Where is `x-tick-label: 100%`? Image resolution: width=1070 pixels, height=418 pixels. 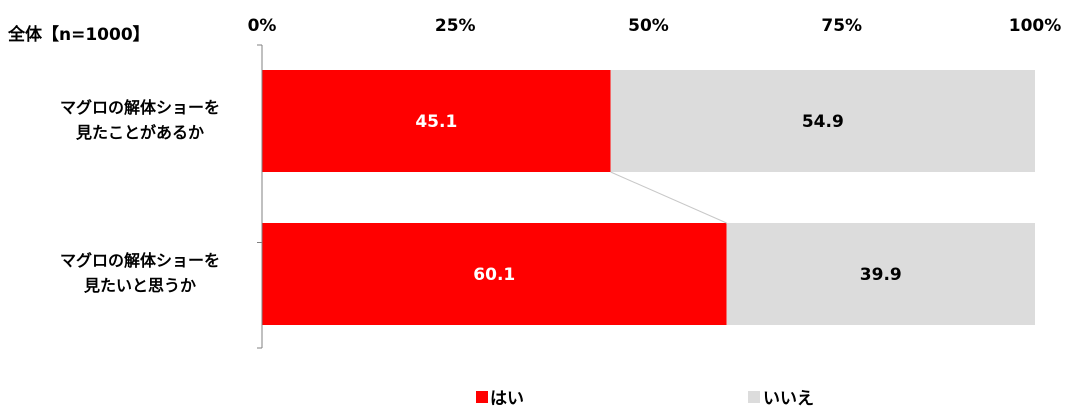
x-tick-label: 100% is located at coordinates (1035, 26).